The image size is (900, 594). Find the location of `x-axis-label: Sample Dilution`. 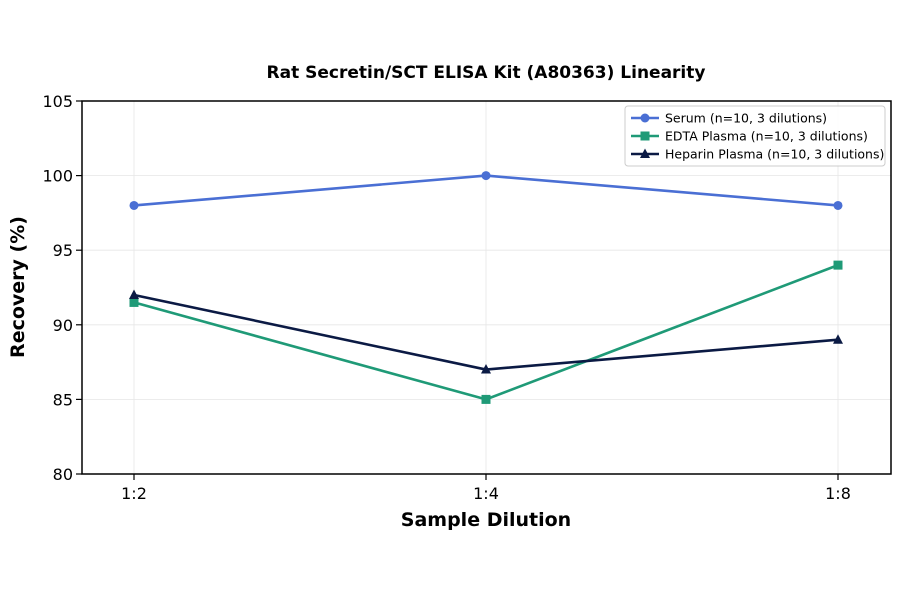

x-axis-label: Sample Dilution is located at coordinates (486, 520).